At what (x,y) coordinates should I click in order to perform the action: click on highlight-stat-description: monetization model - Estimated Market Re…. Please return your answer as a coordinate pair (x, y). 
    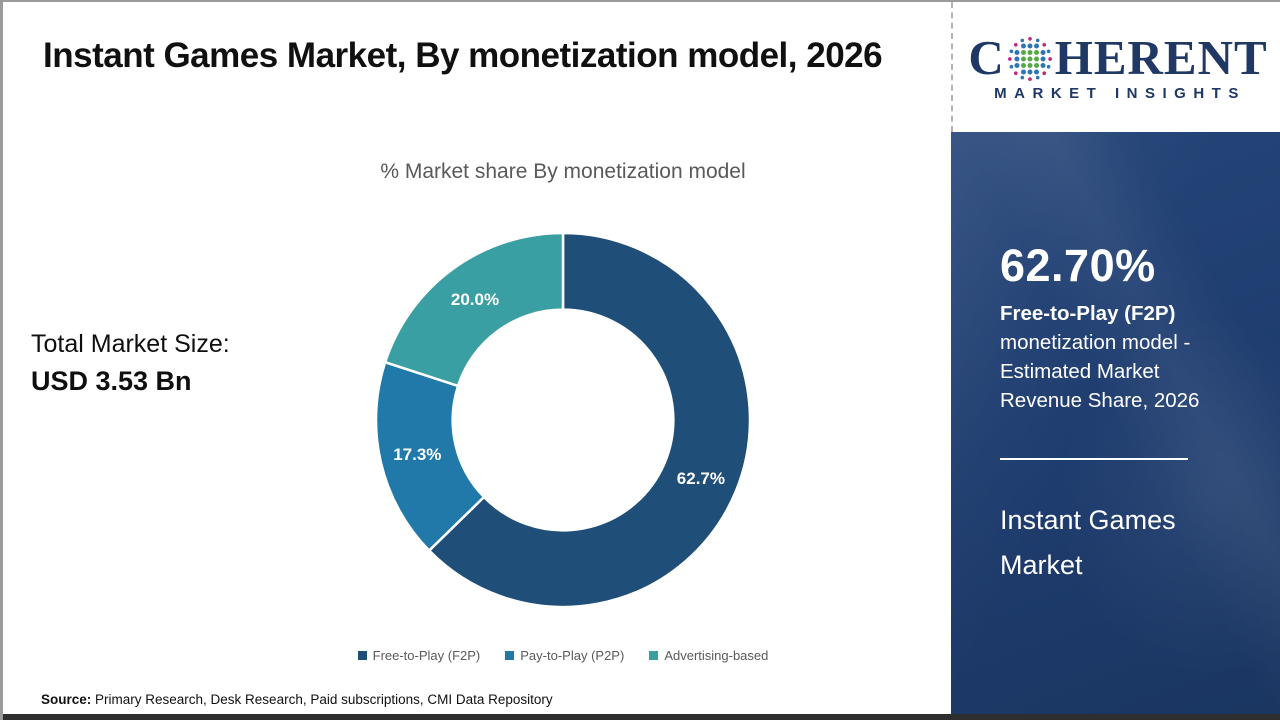
    Looking at the image, I should click on (1100, 371).